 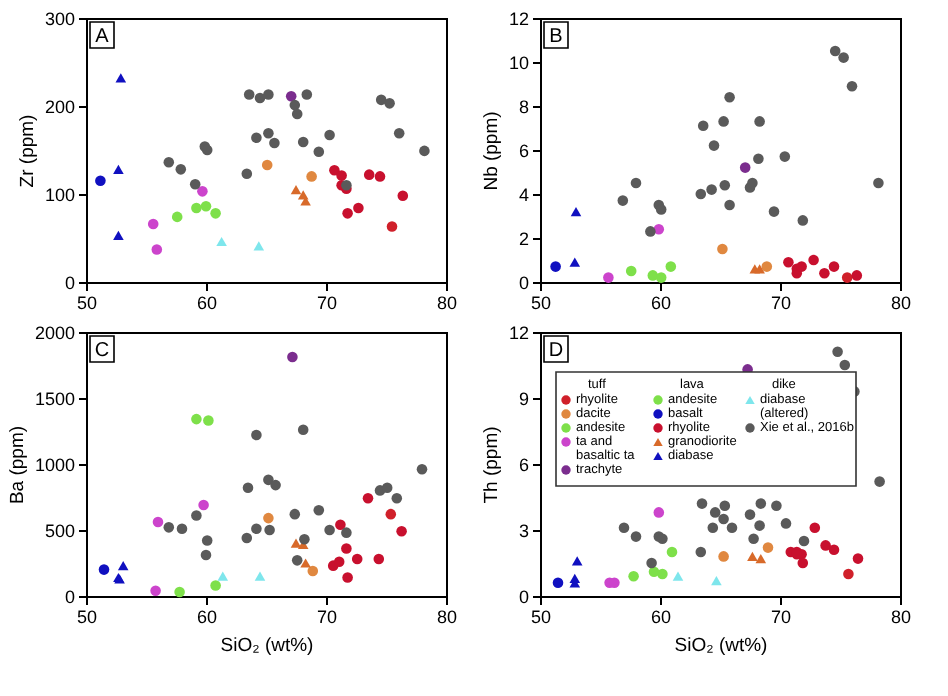 What do you see at coordinates (59, 531) in the screenshot?
I see `y-tick-label: 500` at bounding box center [59, 531].